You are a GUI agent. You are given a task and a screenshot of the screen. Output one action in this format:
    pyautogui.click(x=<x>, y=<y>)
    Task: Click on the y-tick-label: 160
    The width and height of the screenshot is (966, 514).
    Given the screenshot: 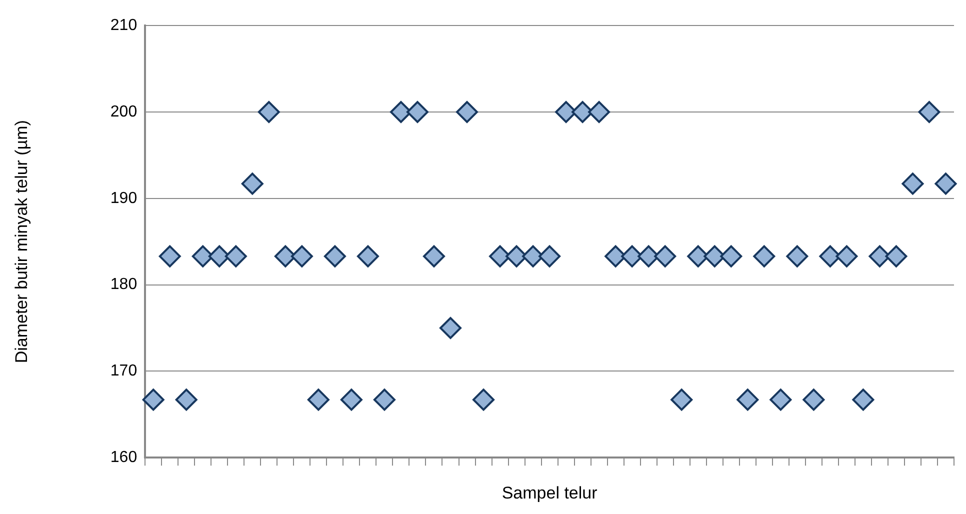 What is the action you would take?
    pyautogui.click(x=124, y=457)
    